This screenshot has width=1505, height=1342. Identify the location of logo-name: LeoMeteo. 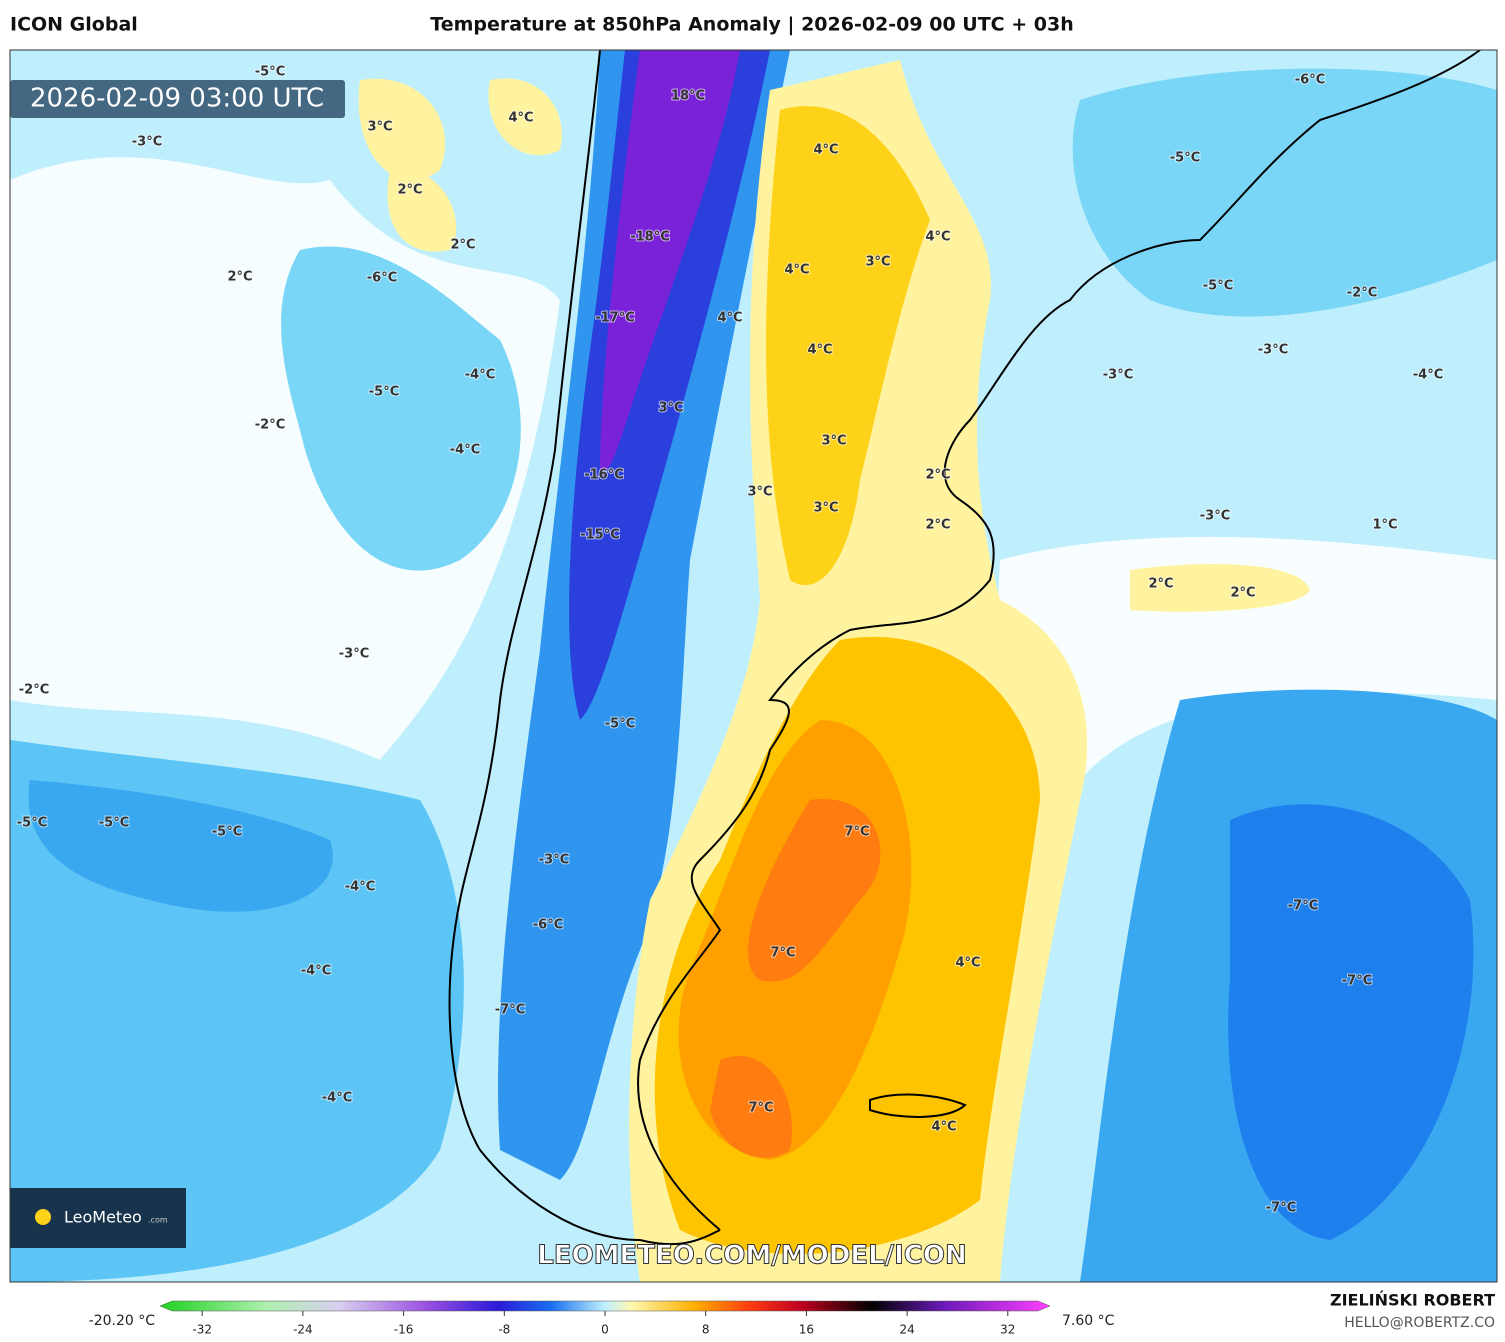
(103, 1217).